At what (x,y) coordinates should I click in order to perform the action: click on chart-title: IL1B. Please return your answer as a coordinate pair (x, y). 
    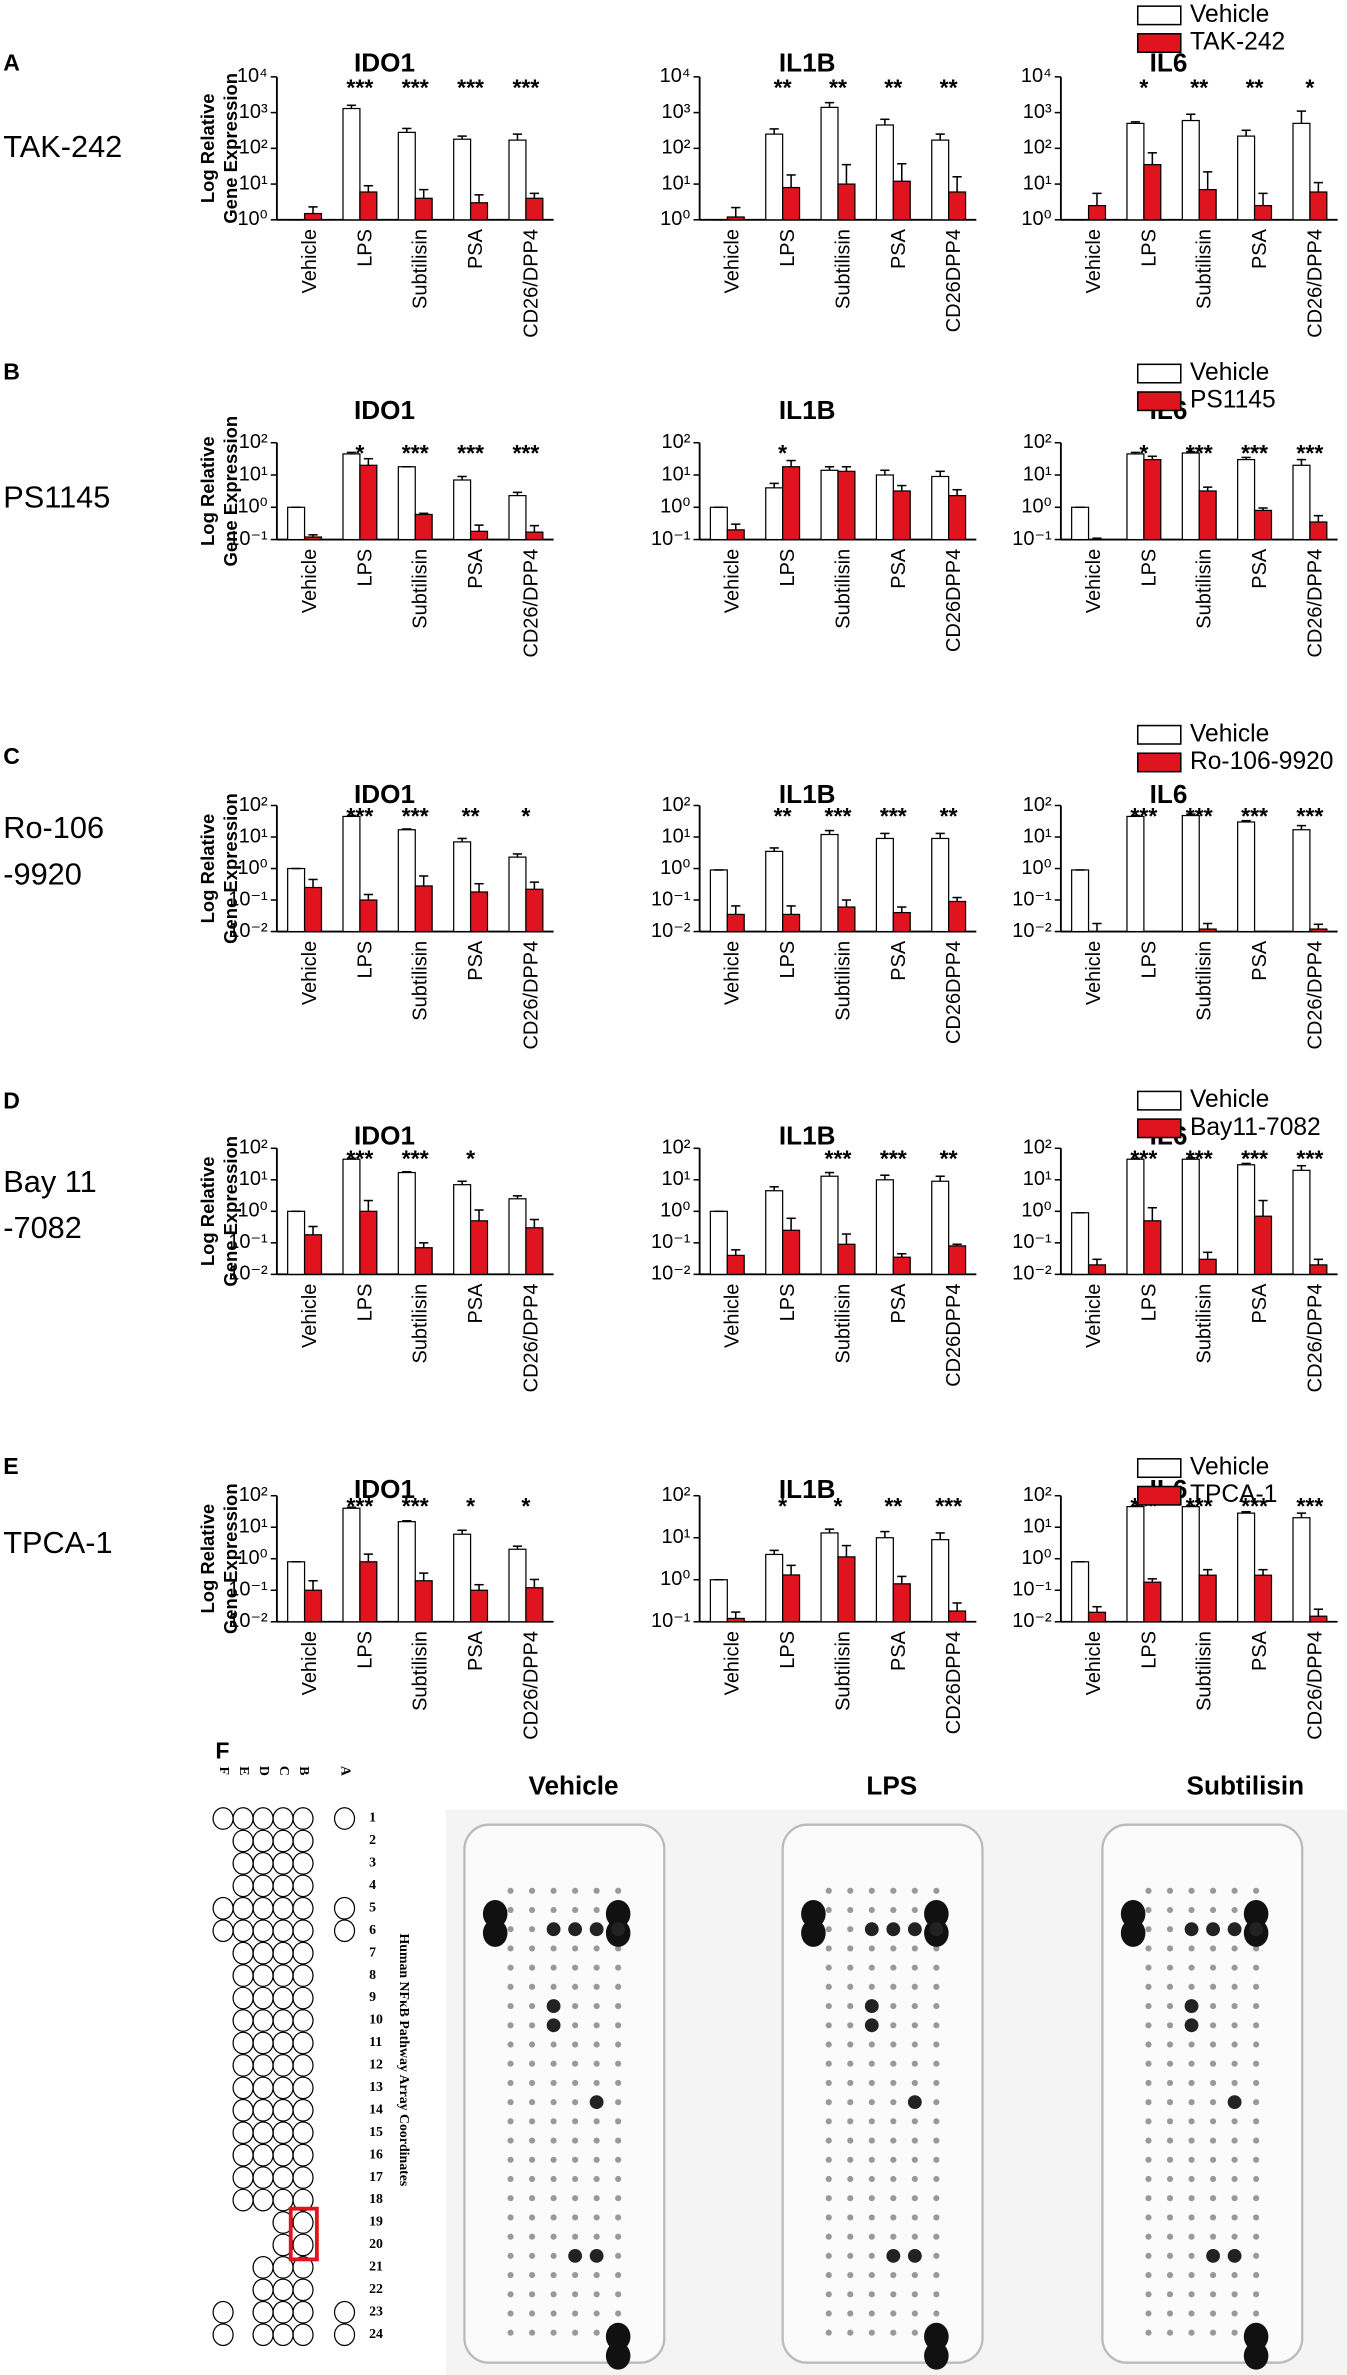
    Looking at the image, I should click on (807, 62).